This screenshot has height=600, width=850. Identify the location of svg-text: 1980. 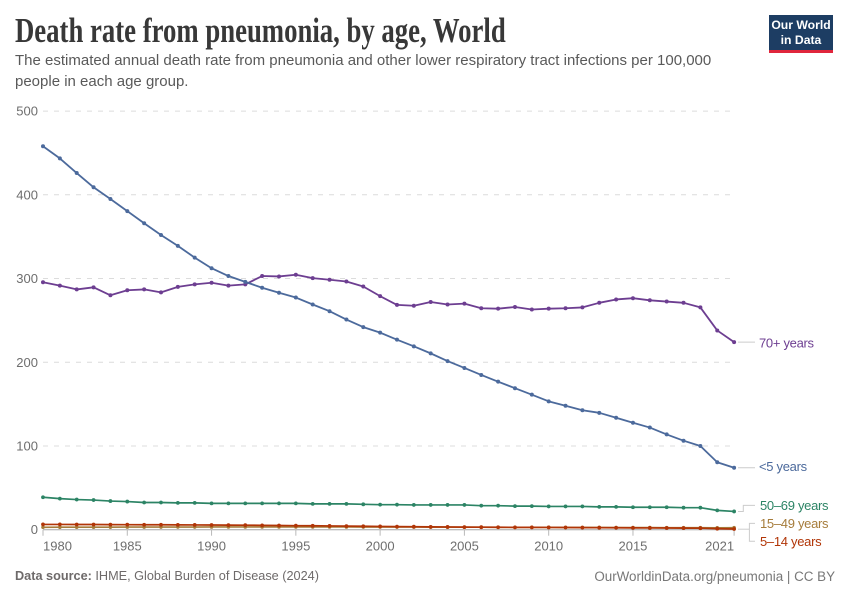
(57, 546).